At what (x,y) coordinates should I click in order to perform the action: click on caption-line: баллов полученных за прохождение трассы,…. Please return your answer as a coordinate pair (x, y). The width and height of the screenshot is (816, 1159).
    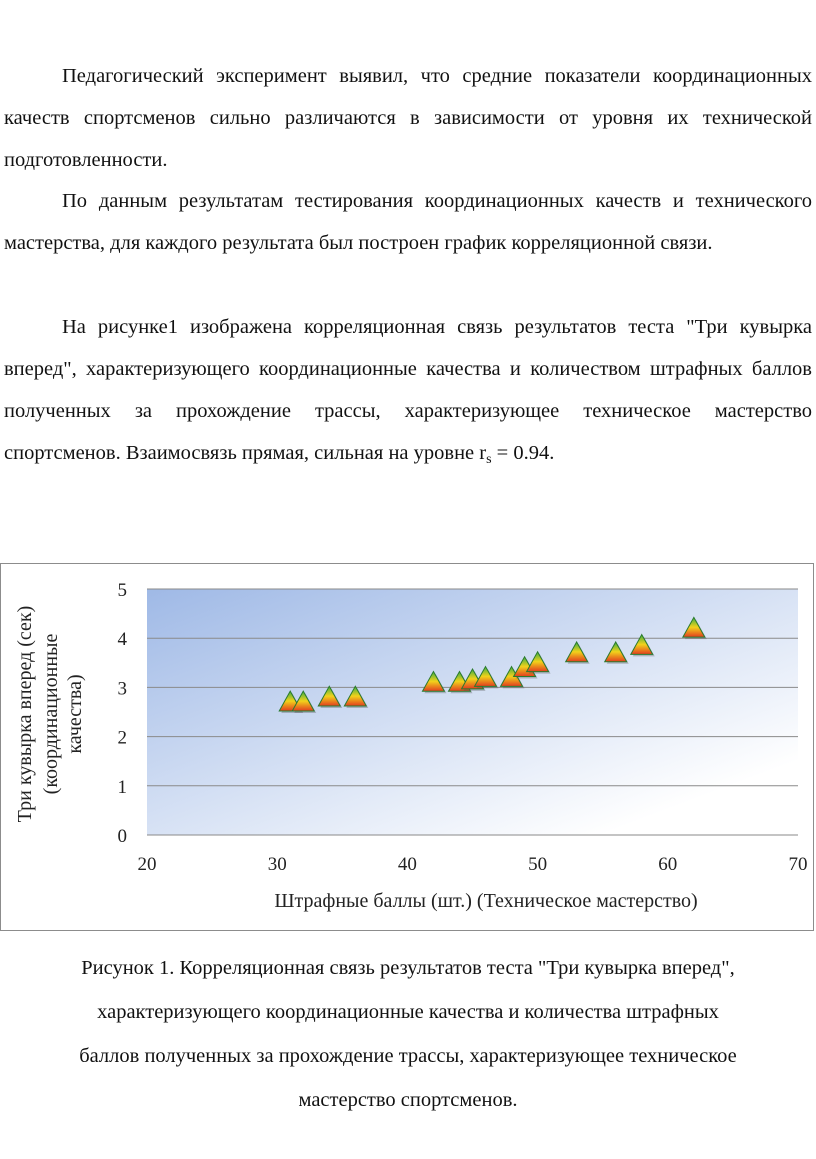
    Looking at the image, I should click on (408, 1056).